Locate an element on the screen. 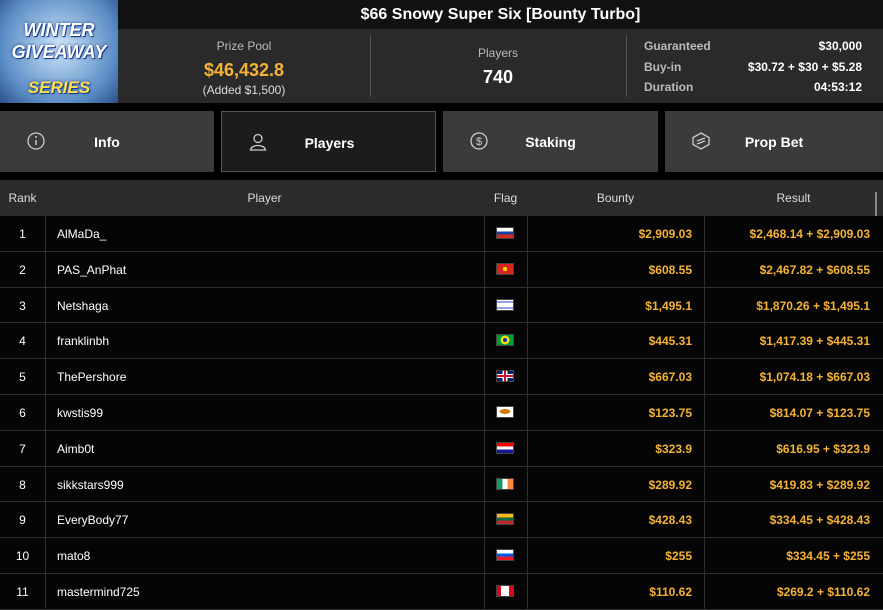 The width and height of the screenshot is (883, 610). logo-text: SERIES is located at coordinates (59, 87).